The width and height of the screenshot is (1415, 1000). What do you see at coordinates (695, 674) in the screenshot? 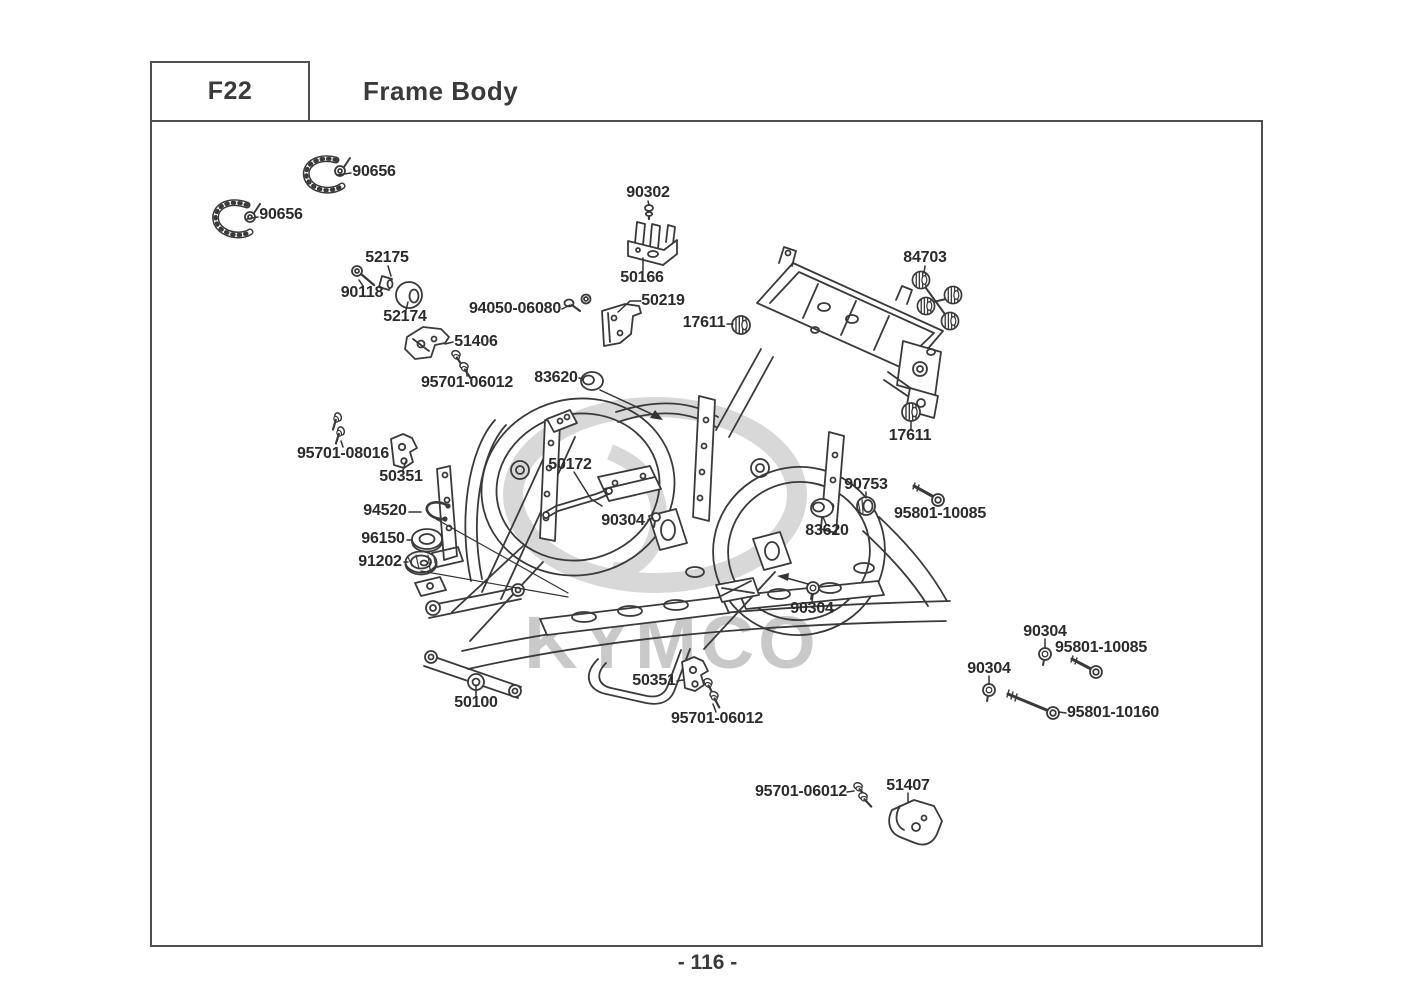
I see `part-bracket-50351-b` at bounding box center [695, 674].